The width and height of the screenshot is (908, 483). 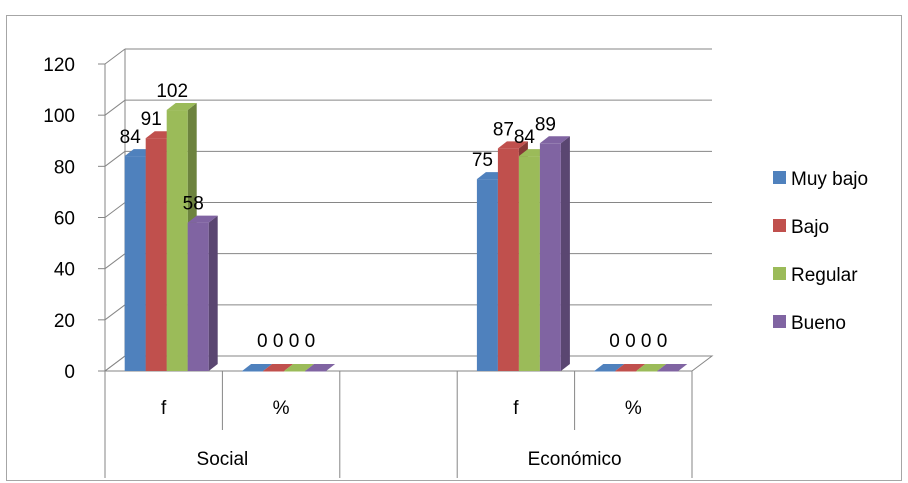 I want to click on y-tick-label: 60, so click(x=64, y=219).